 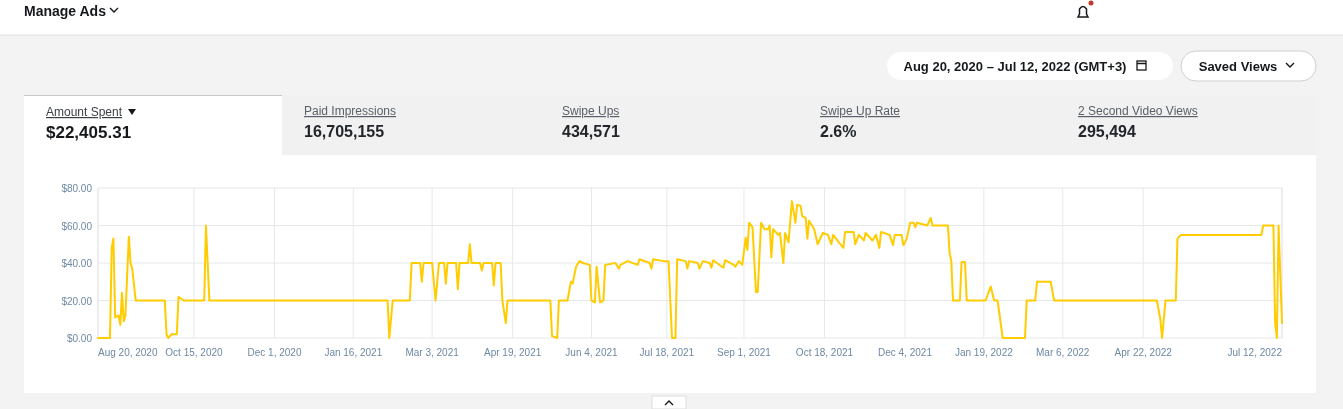 I want to click on x-tick-label: Oct 18, 2021, so click(x=824, y=352).